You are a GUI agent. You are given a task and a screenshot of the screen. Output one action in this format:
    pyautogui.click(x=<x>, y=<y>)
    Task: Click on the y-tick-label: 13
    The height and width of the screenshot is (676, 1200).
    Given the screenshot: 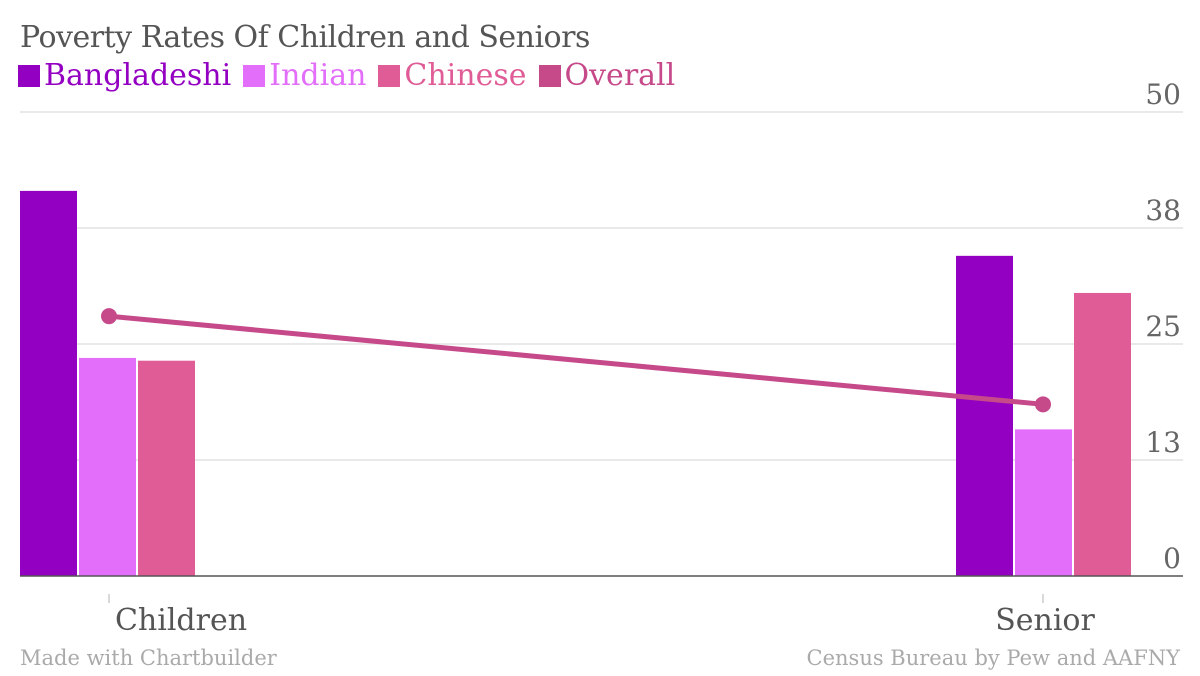 What is the action you would take?
    pyautogui.click(x=1163, y=442)
    